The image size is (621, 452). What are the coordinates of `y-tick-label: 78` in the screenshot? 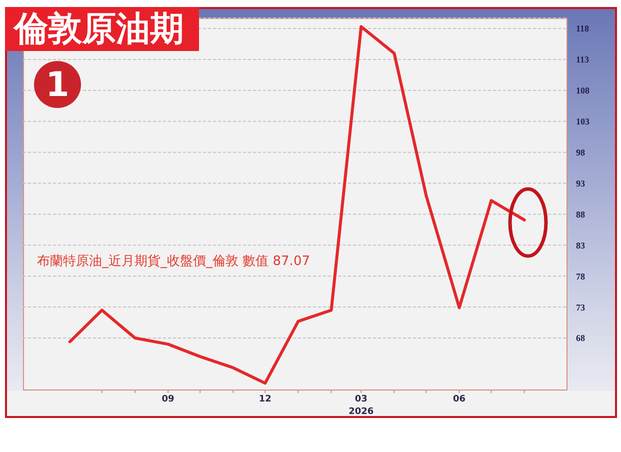 It's located at (581, 276).